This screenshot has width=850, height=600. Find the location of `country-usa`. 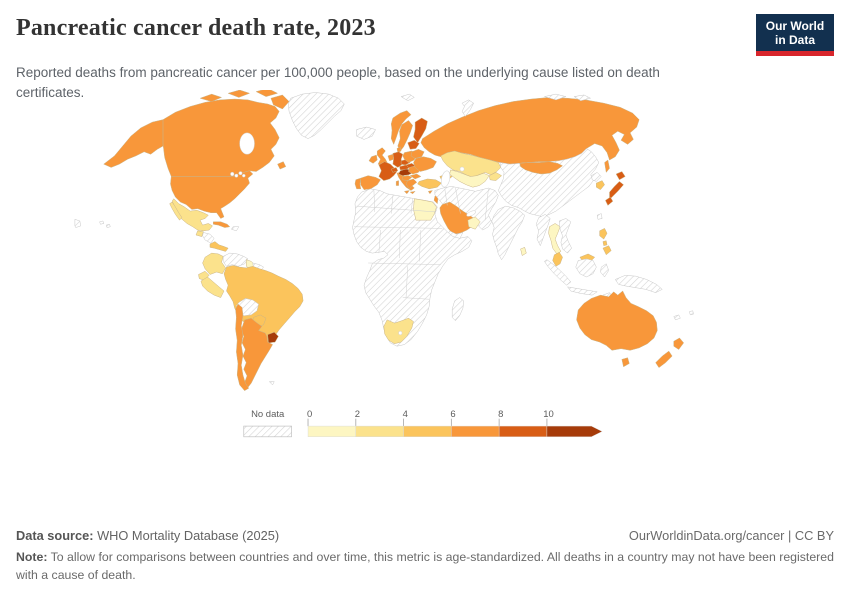

country-usa is located at coordinates (212, 194).